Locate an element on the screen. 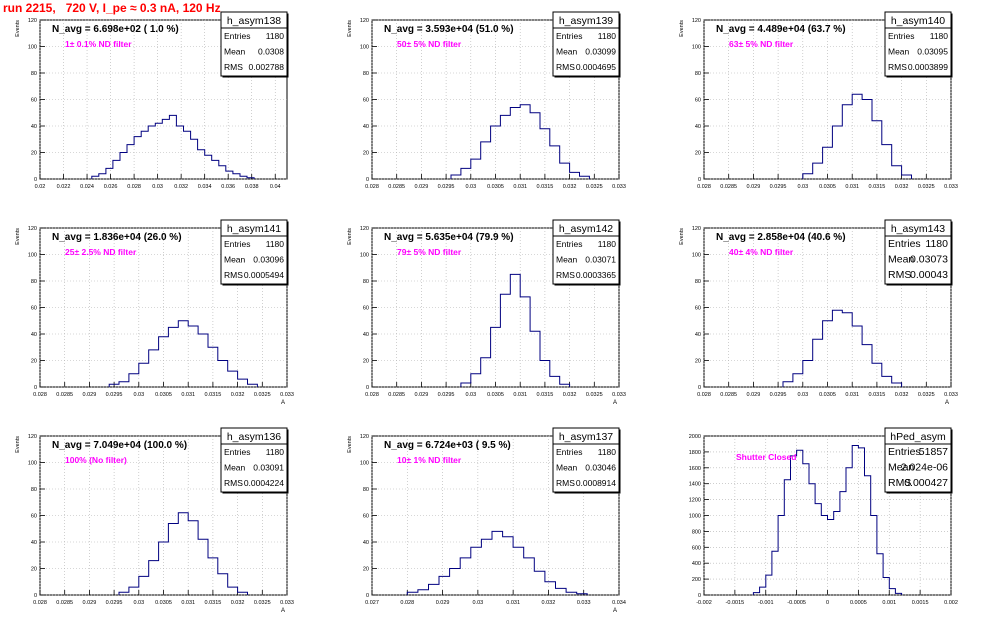 The height and width of the screenshot is (633, 996). x-tick-label: 0.04 is located at coordinates (275, 187).